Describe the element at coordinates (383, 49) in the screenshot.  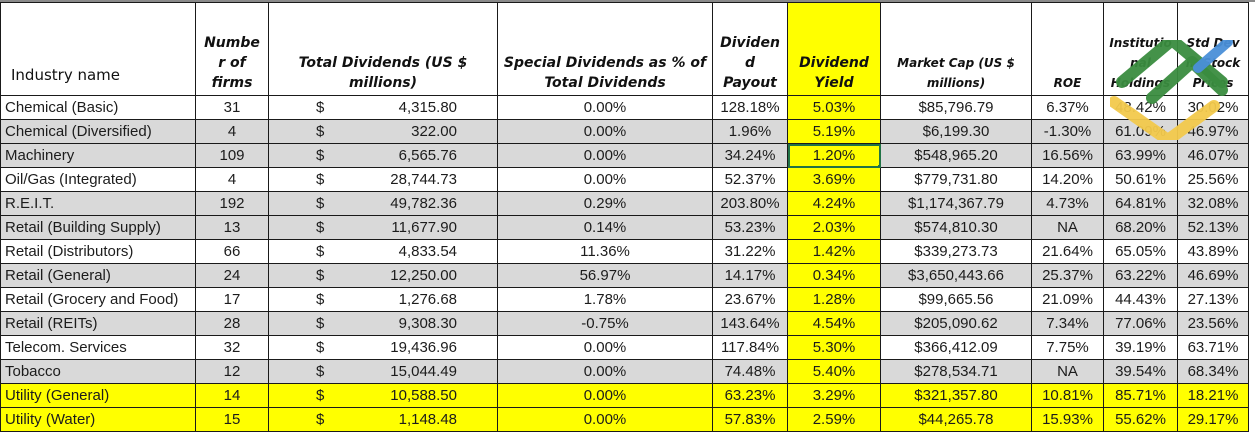
I see `header-total-dividends: Total Dividends (US $ millions)` at that location.